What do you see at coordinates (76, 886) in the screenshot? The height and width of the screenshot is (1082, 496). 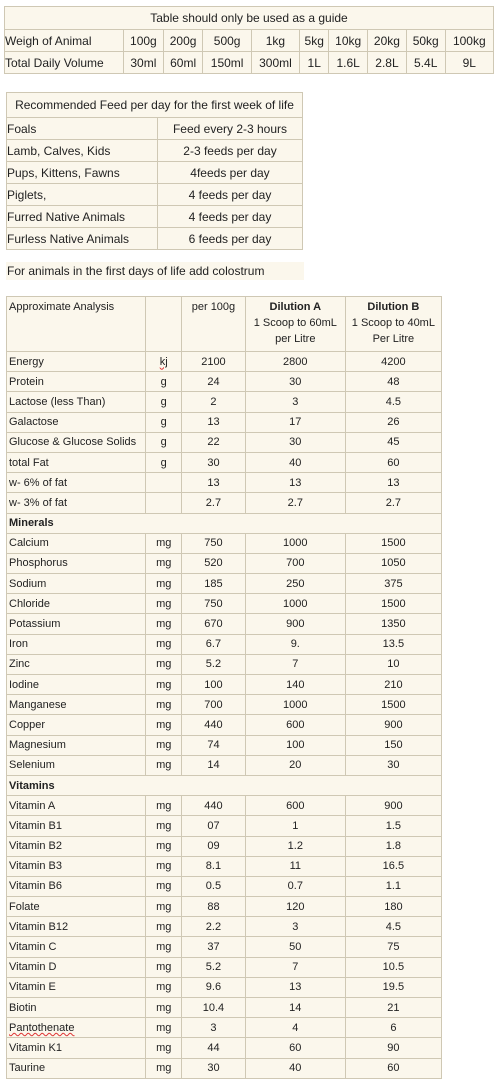 I see `nutrient-name: Vitamin B6` at bounding box center [76, 886].